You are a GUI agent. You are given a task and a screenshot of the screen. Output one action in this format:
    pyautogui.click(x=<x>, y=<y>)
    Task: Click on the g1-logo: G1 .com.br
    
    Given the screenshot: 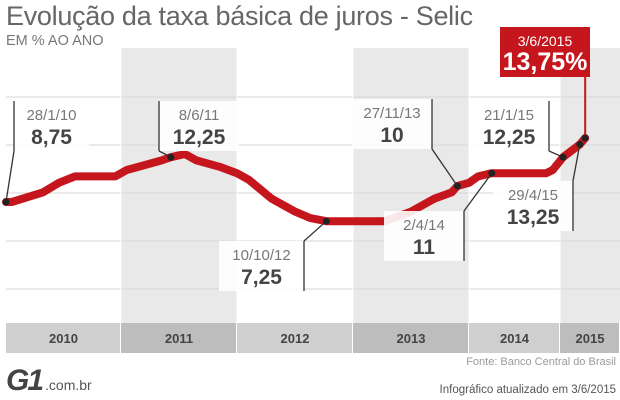 What is the action you would take?
    pyautogui.click(x=49, y=381)
    